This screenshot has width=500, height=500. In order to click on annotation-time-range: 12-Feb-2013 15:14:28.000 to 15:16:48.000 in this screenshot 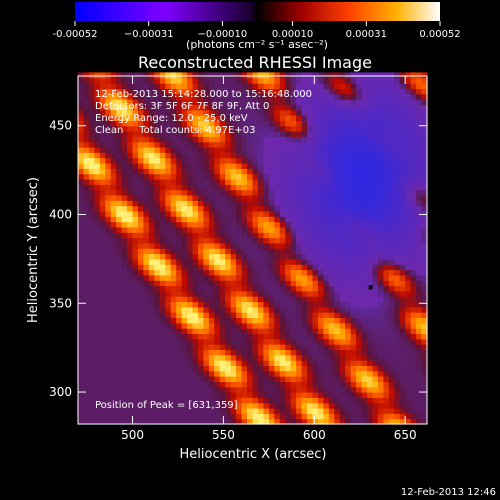, I will do `click(203, 94)`.